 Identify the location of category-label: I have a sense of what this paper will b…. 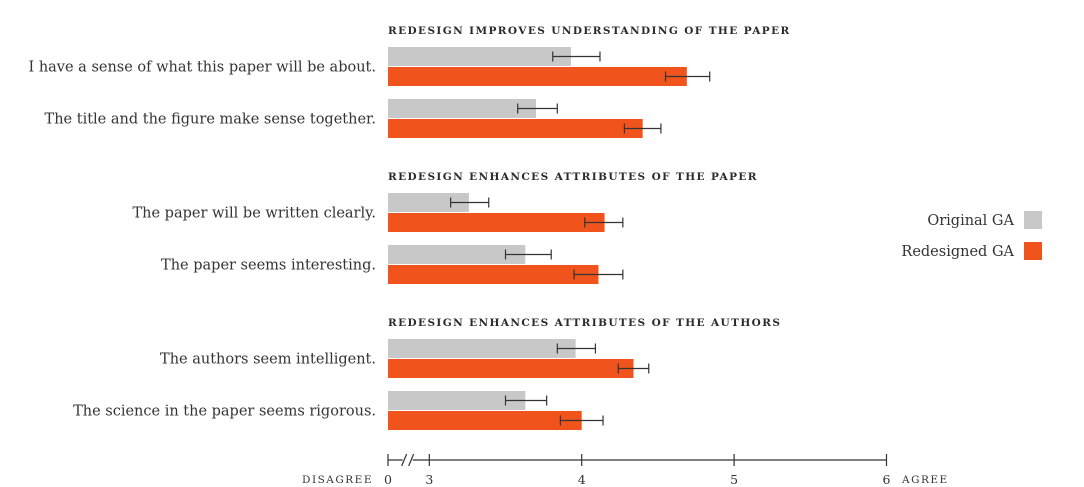
(202, 68).